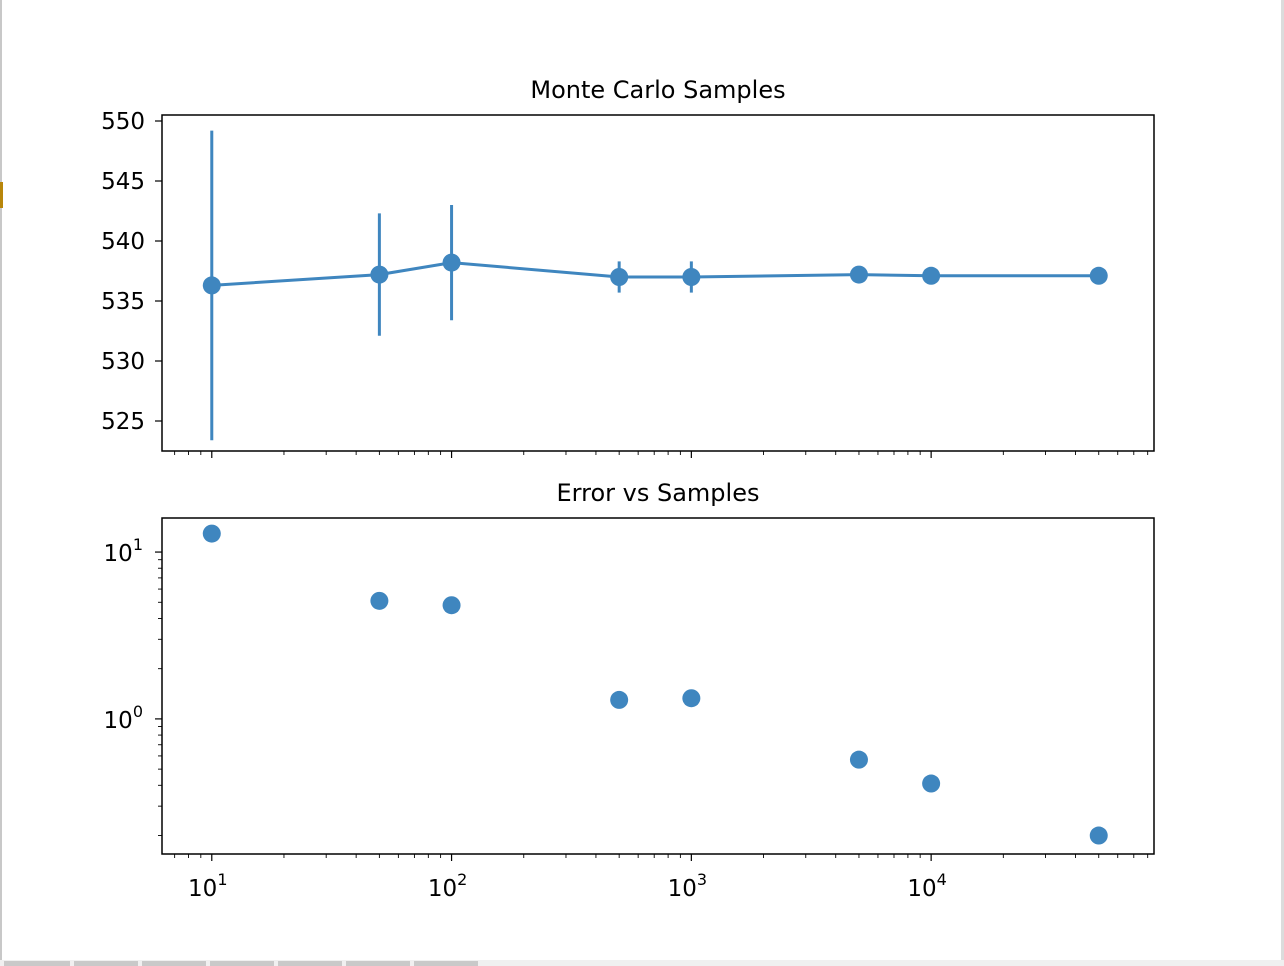  Describe the element at coordinates (1282, 483) in the screenshot. I see `window-right-edge` at that location.